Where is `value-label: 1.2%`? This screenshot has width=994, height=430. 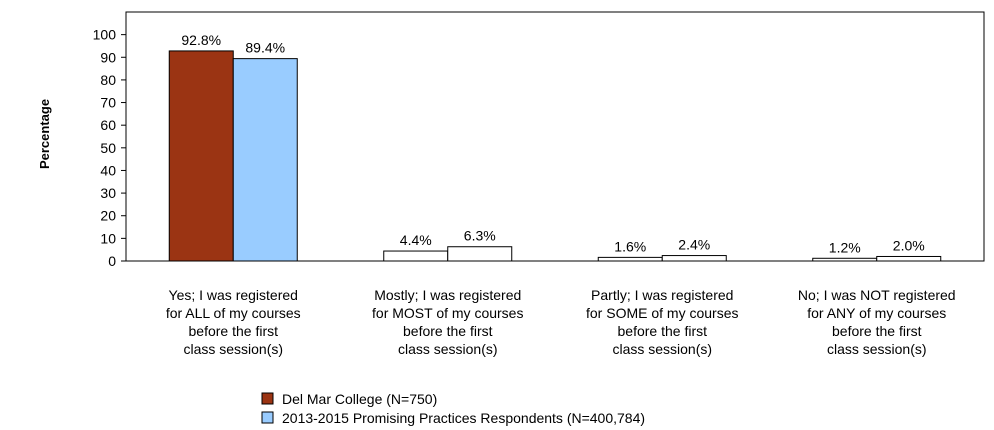
value-label: 1.2% is located at coordinates (845, 247).